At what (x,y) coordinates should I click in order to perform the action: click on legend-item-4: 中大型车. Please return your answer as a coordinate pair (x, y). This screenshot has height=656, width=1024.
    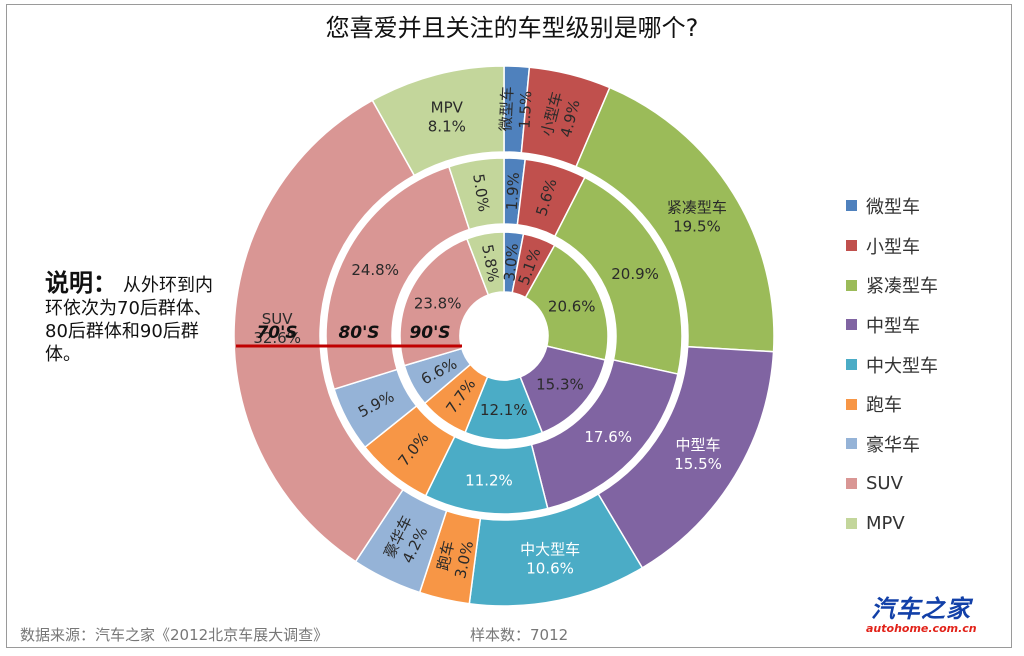
    Looking at the image, I should click on (892, 365).